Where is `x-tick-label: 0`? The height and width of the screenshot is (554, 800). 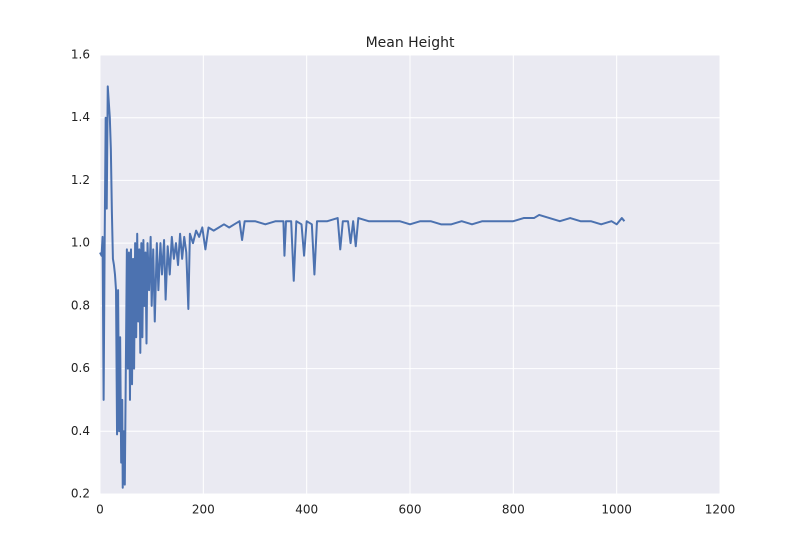
x-tick-label: 0 is located at coordinates (100, 510).